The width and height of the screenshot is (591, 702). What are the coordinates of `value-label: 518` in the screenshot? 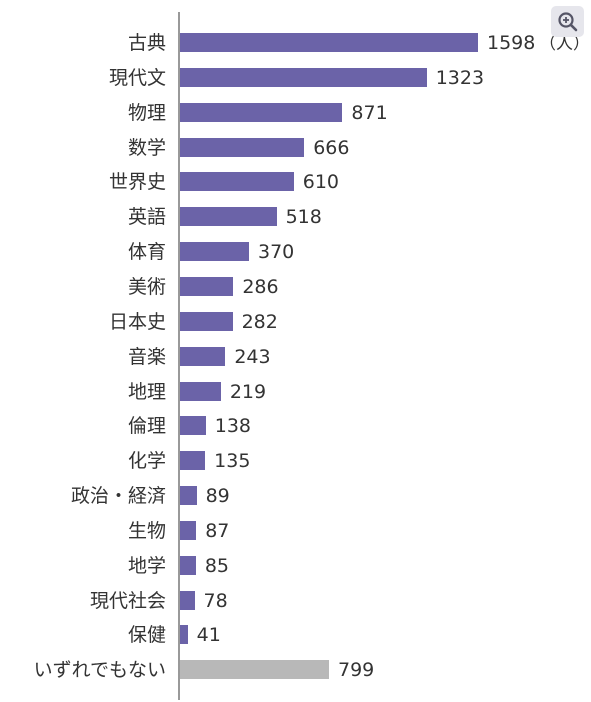 It's located at (303, 217).